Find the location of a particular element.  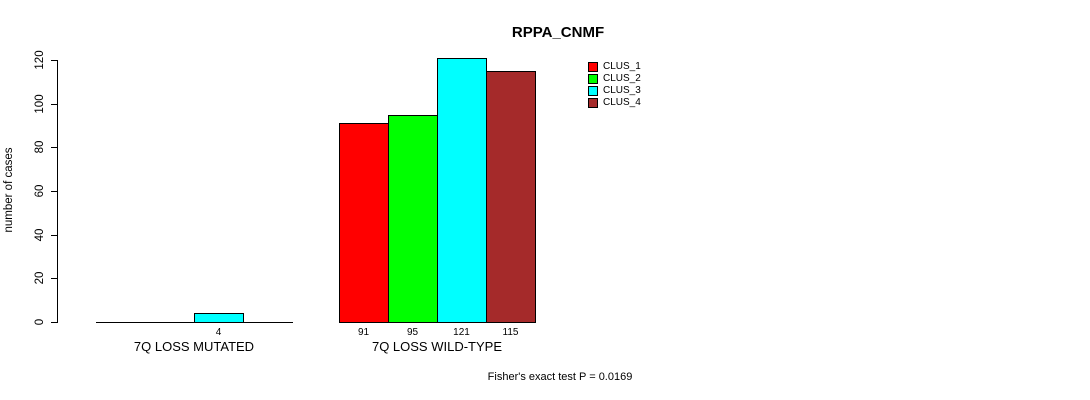

bar-value-label: 121 is located at coordinates (461, 332).